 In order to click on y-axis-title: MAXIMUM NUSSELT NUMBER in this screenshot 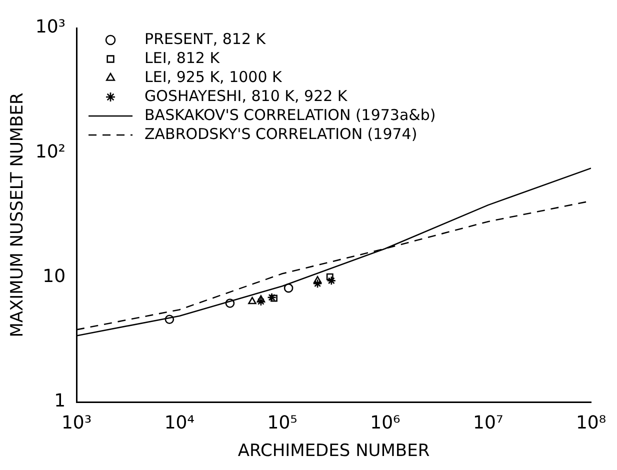, I will do `click(18, 215)`.